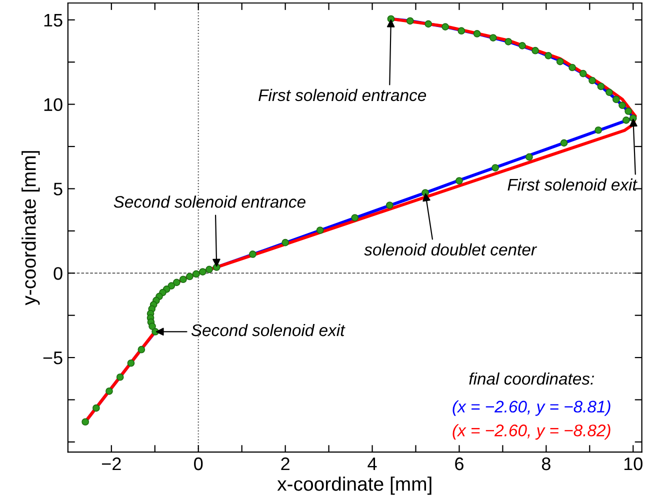 The width and height of the screenshot is (647, 499). I want to click on x-tick-label: 8, so click(546, 463).